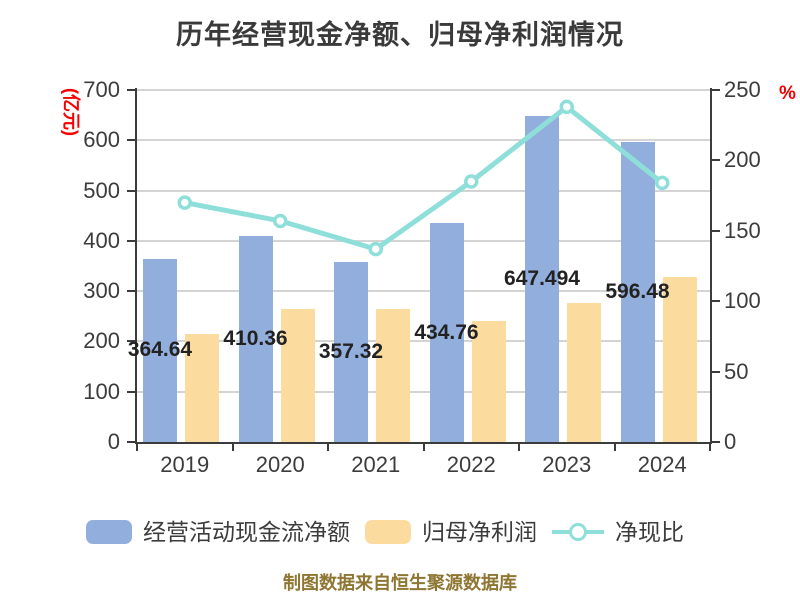 The image size is (800, 600). What do you see at coordinates (471, 464) in the screenshot?
I see `x-axis-label-2022: 2022` at bounding box center [471, 464].